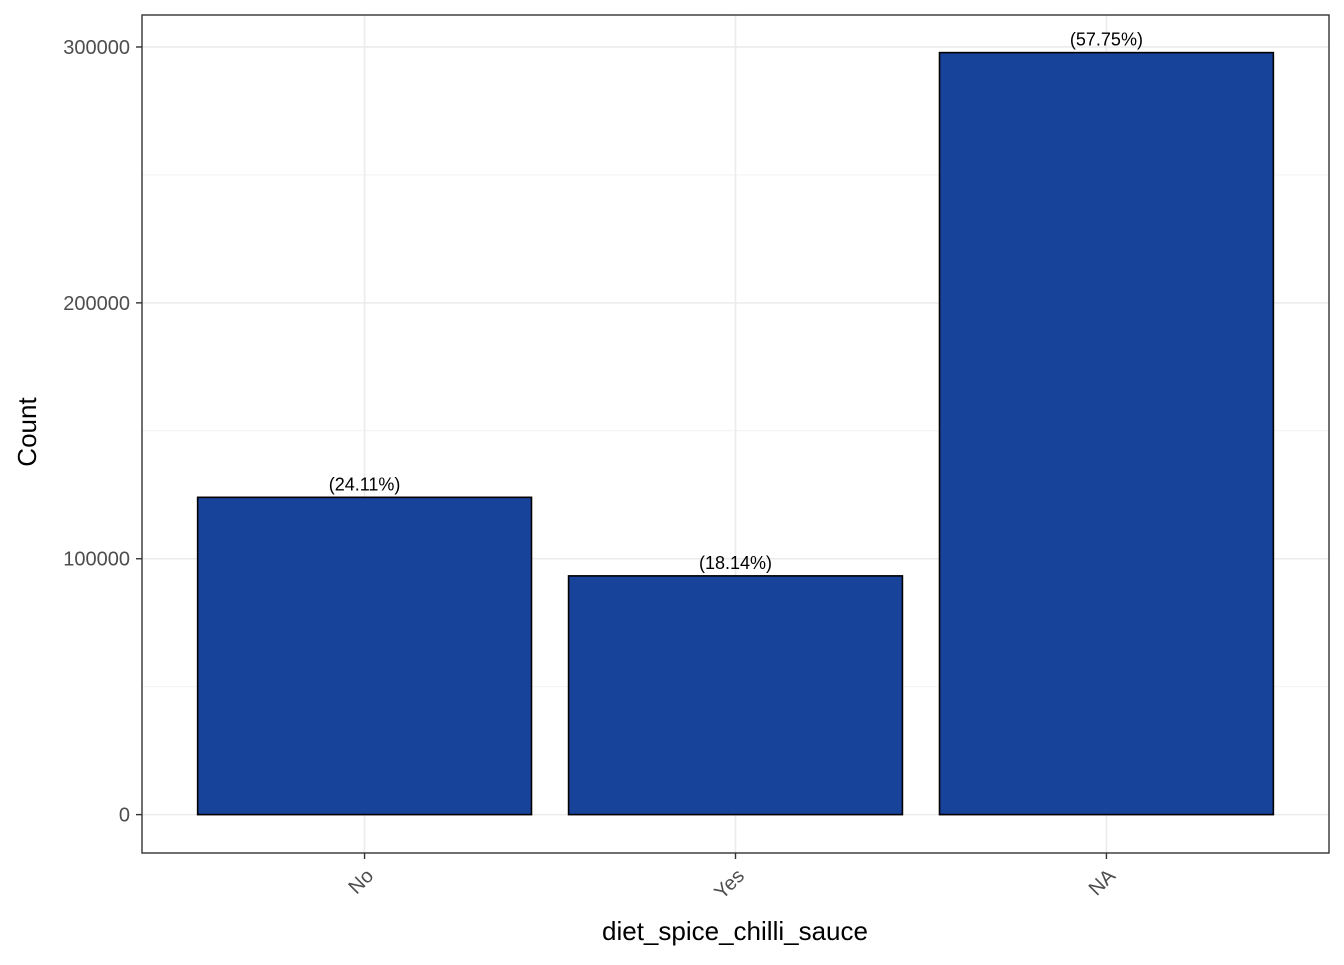  Describe the element at coordinates (364, 656) in the screenshot. I see `bar-no` at that location.